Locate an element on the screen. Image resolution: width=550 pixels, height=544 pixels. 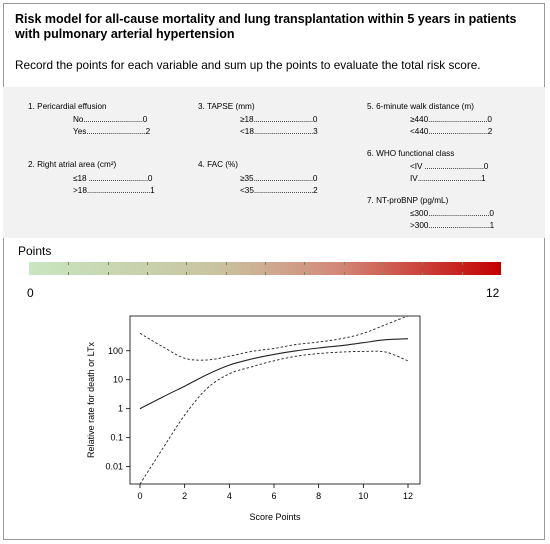
option-row: No..............................0 is located at coordinates (110, 119).